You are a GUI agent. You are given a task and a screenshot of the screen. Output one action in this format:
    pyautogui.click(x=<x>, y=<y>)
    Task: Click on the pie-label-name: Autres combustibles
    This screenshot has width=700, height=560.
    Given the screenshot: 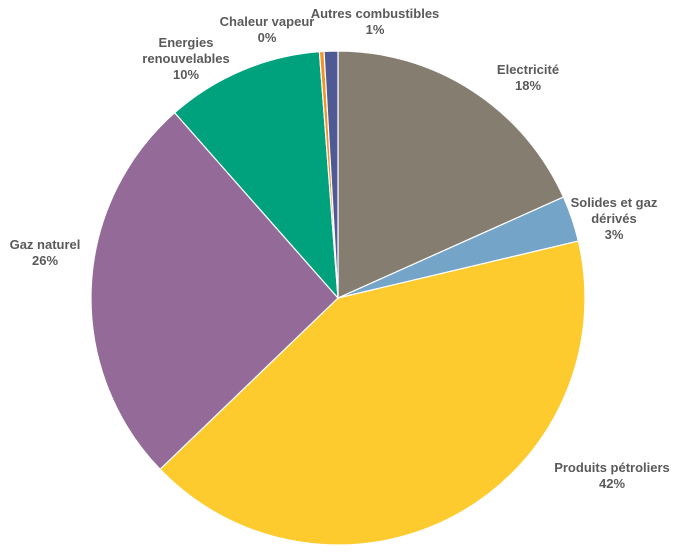 What is the action you would take?
    pyautogui.click(x=375, y=13)
    